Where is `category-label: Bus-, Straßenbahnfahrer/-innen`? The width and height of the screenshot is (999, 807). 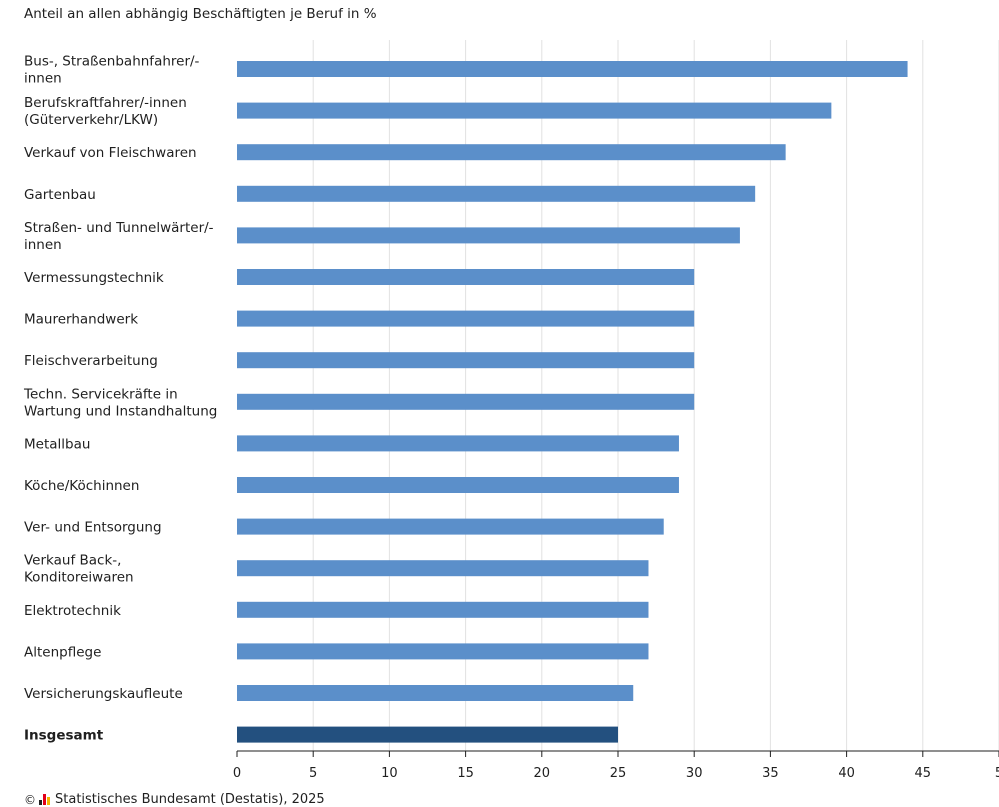
category-label: Bus-, Straßenbahnfahrer/-innen is located at coordinates (112, 70).